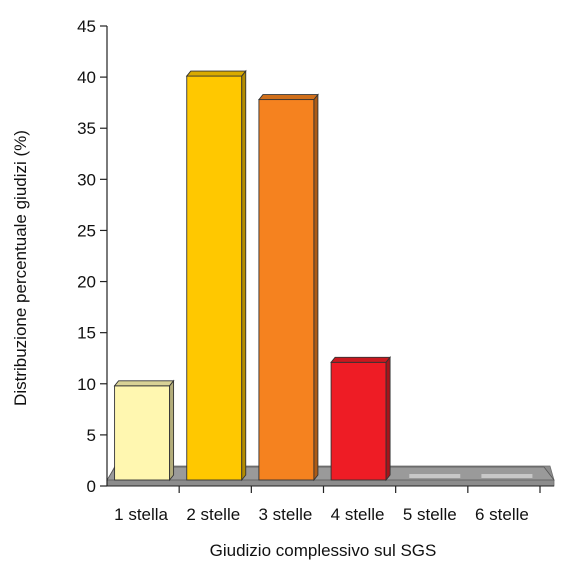 This screenshot has width=567, height=562. What do you see at coordinates (285, 514) in the screenshot?
I see `x-tick-label: 3 stelle` at bounding box center [285, 514].